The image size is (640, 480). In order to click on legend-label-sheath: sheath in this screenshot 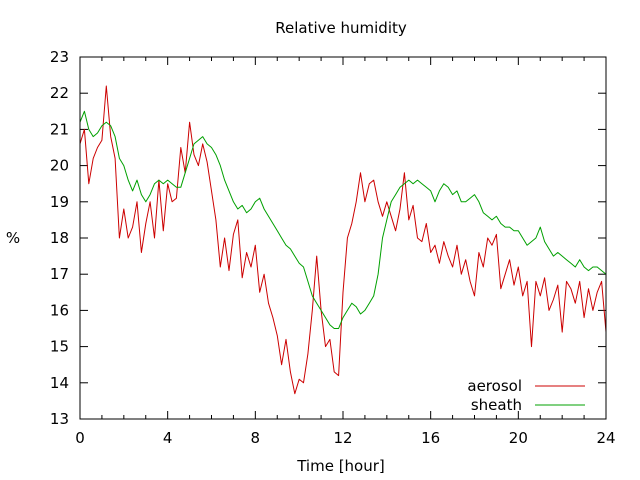, I will do `click(496, 405)`.